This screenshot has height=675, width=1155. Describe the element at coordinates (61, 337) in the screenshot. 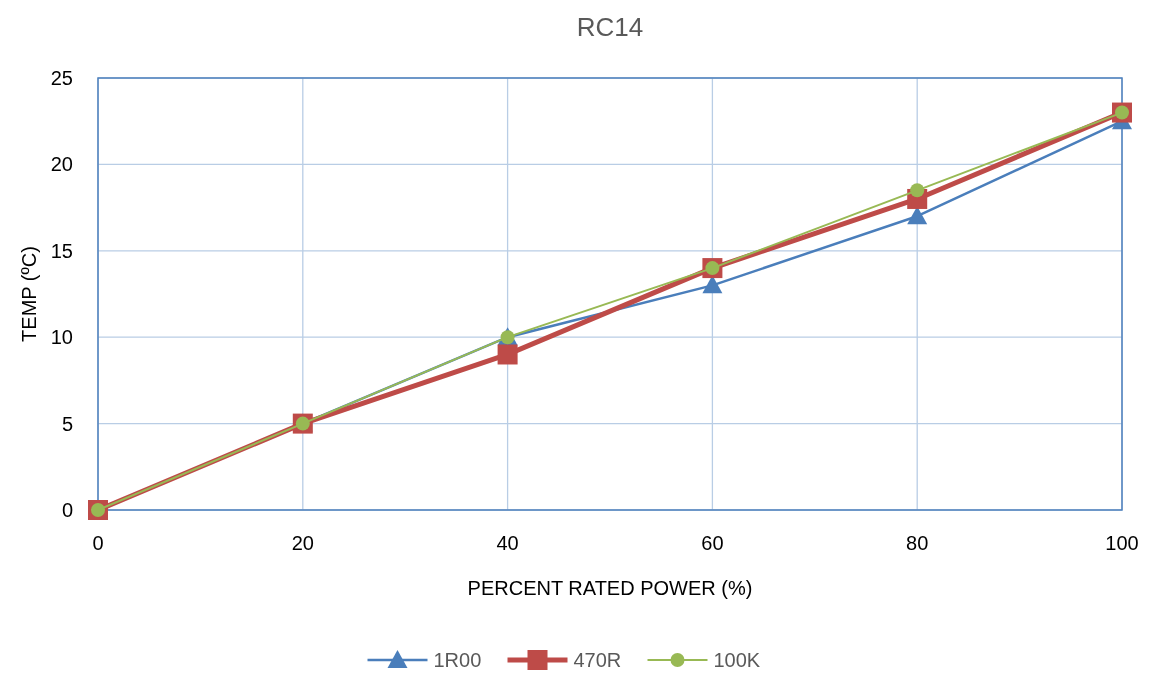

I see `y-tick-label: 10` at that location.